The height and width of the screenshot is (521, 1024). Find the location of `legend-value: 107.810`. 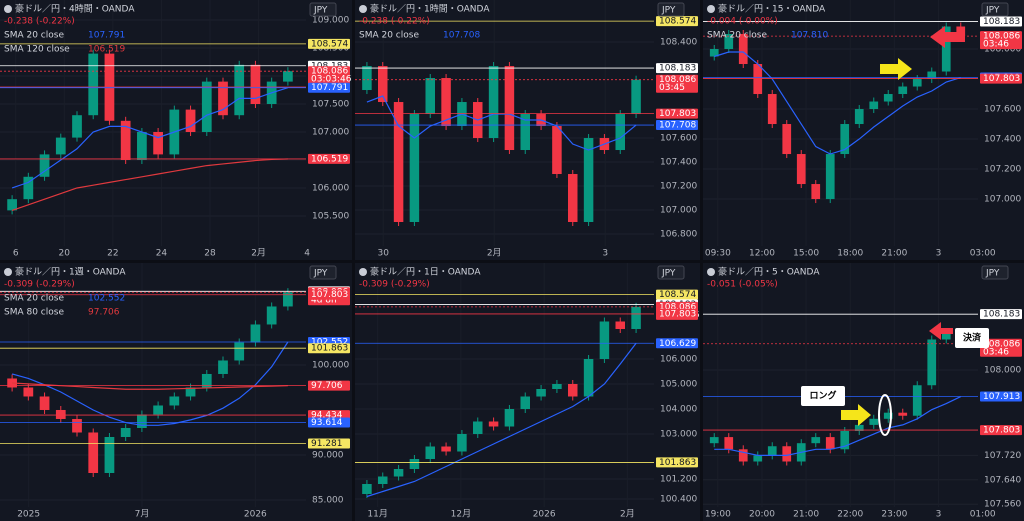

legend-value: 107.810 is located at coordinates (809, 36).